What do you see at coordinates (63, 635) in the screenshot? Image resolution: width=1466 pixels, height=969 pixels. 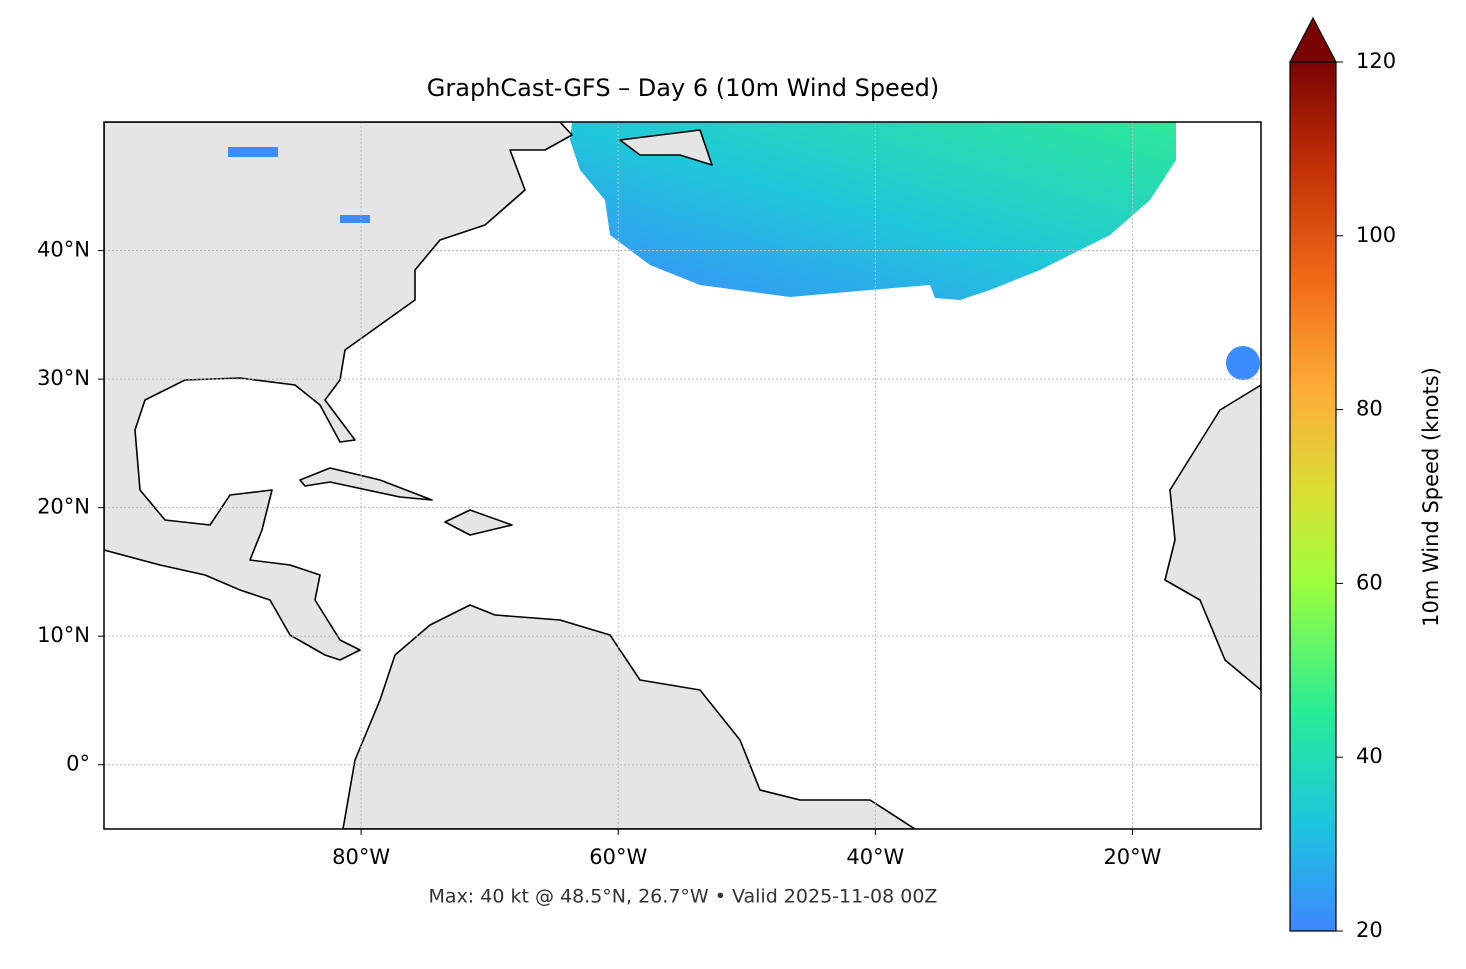 I see `y-tick-label: 10°N` at bounding box center [63, 635].